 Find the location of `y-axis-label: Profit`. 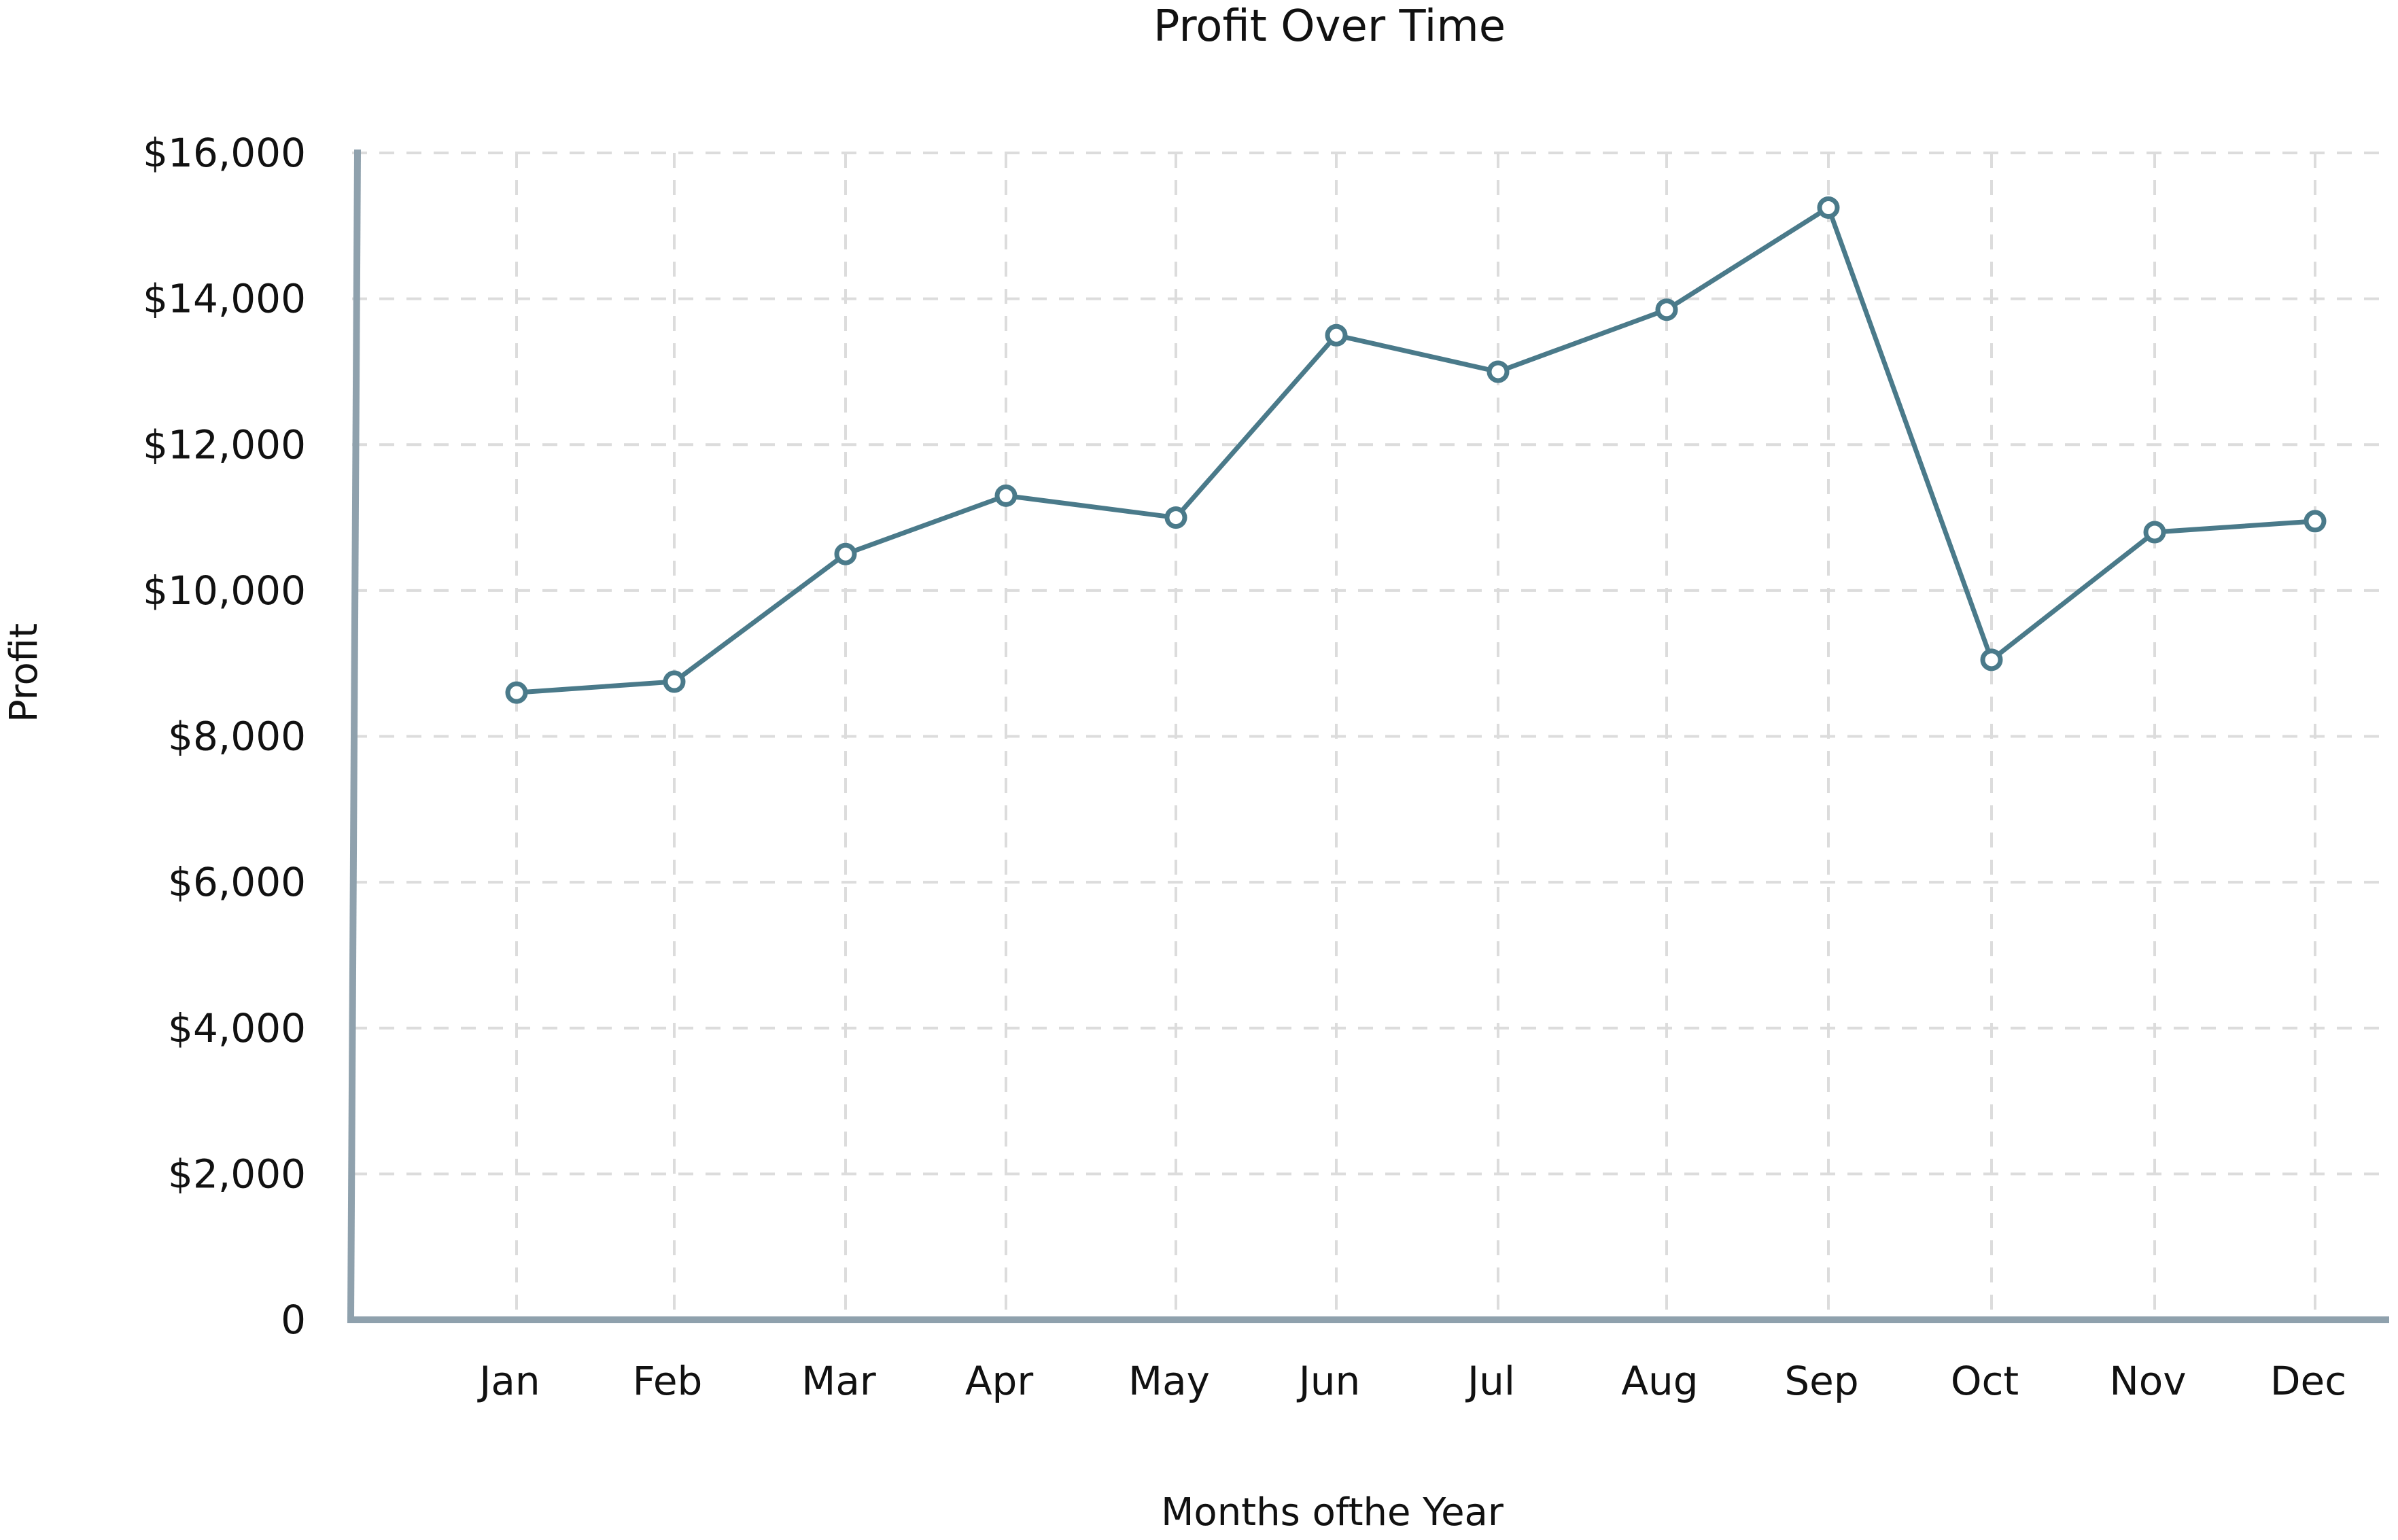

y-axis-label: Profit is located at coordinates (24, 673).